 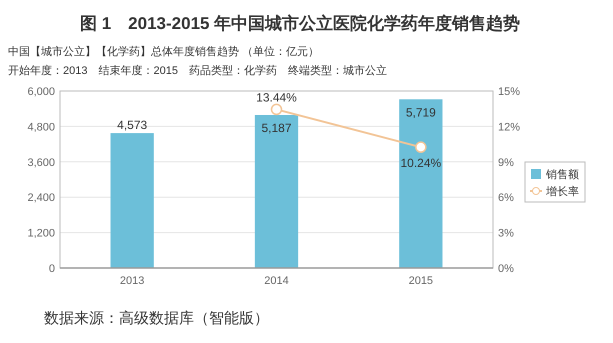 What do you see at coordinates (132, 281) in the screenshot?
I see `x-tick-label: 2013` at bounding box center [132, 281].